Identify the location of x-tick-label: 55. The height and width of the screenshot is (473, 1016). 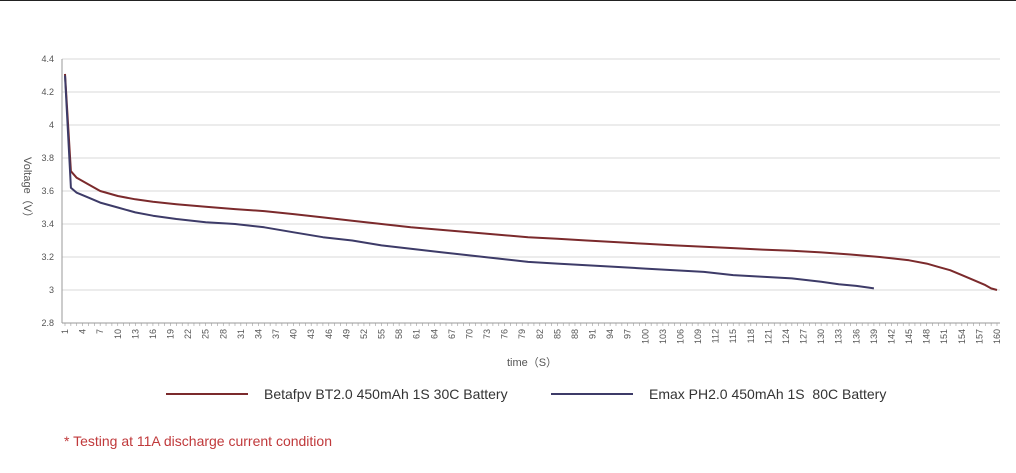
(382, 334).